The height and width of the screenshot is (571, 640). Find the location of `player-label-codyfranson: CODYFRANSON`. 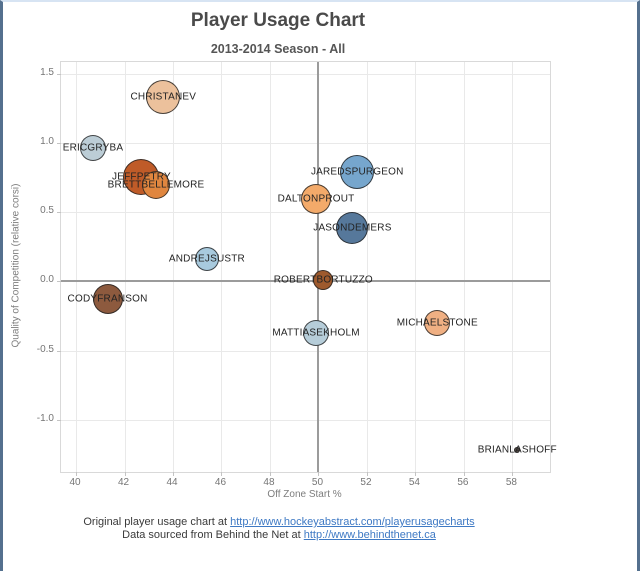

player-label-codyfranson: CODYFRANSON is located at coordinates (107, 299).